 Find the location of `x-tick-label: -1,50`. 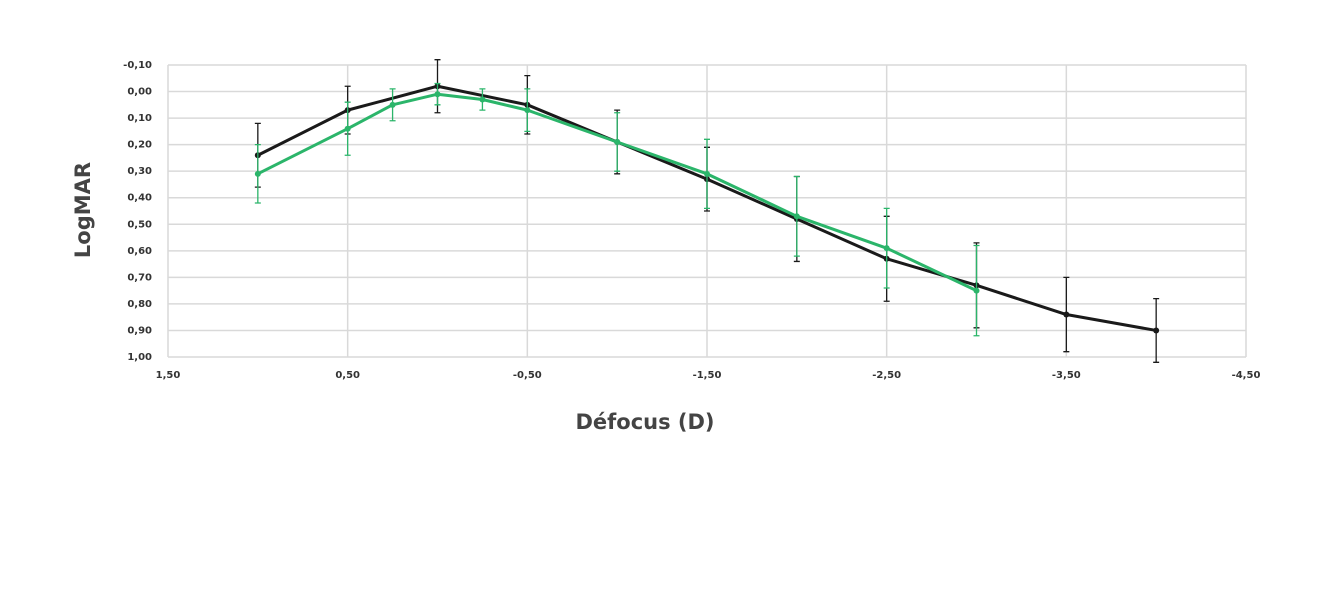

x-tick-label: -1,50 is located at coordinates (707, 375).